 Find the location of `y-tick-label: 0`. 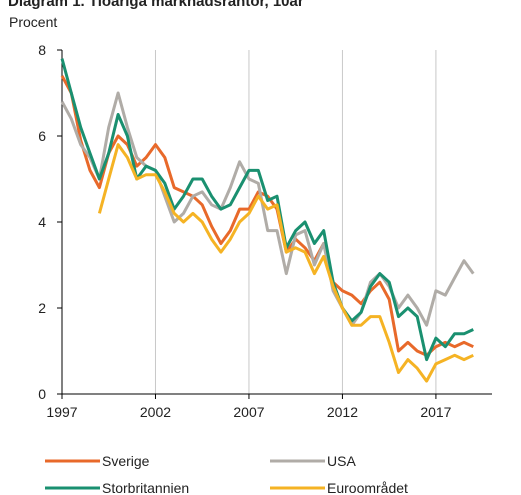

y-tick-label: 0 is located at coordinates (42, 394).